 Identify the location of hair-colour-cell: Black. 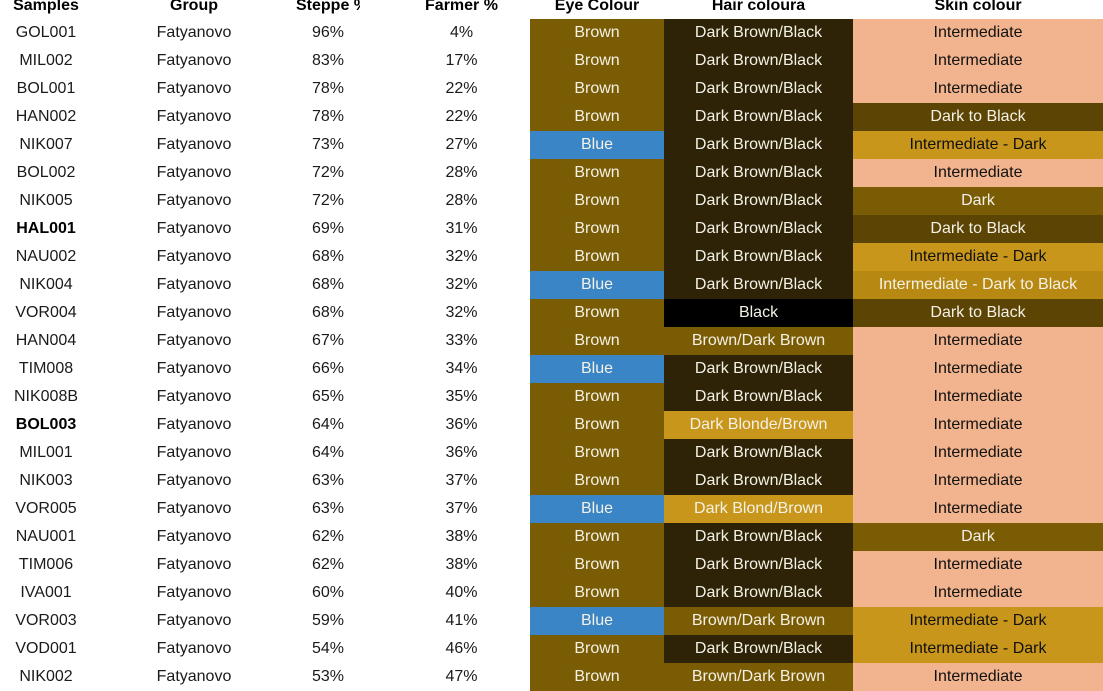
(758, 313).